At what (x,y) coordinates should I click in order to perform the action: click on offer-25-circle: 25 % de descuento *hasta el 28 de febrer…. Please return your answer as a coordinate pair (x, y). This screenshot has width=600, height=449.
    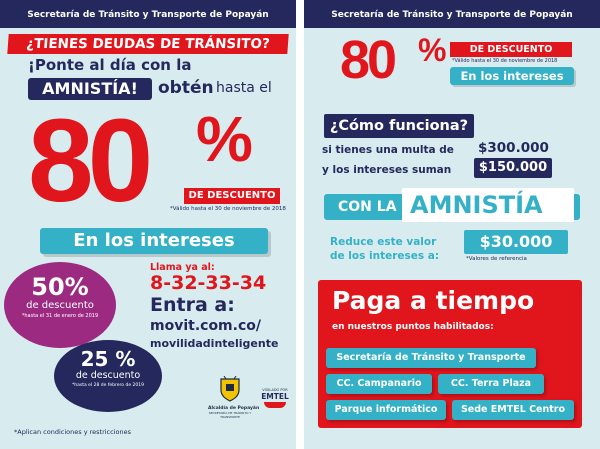
    Looking at the image, I should click on (108, 376).